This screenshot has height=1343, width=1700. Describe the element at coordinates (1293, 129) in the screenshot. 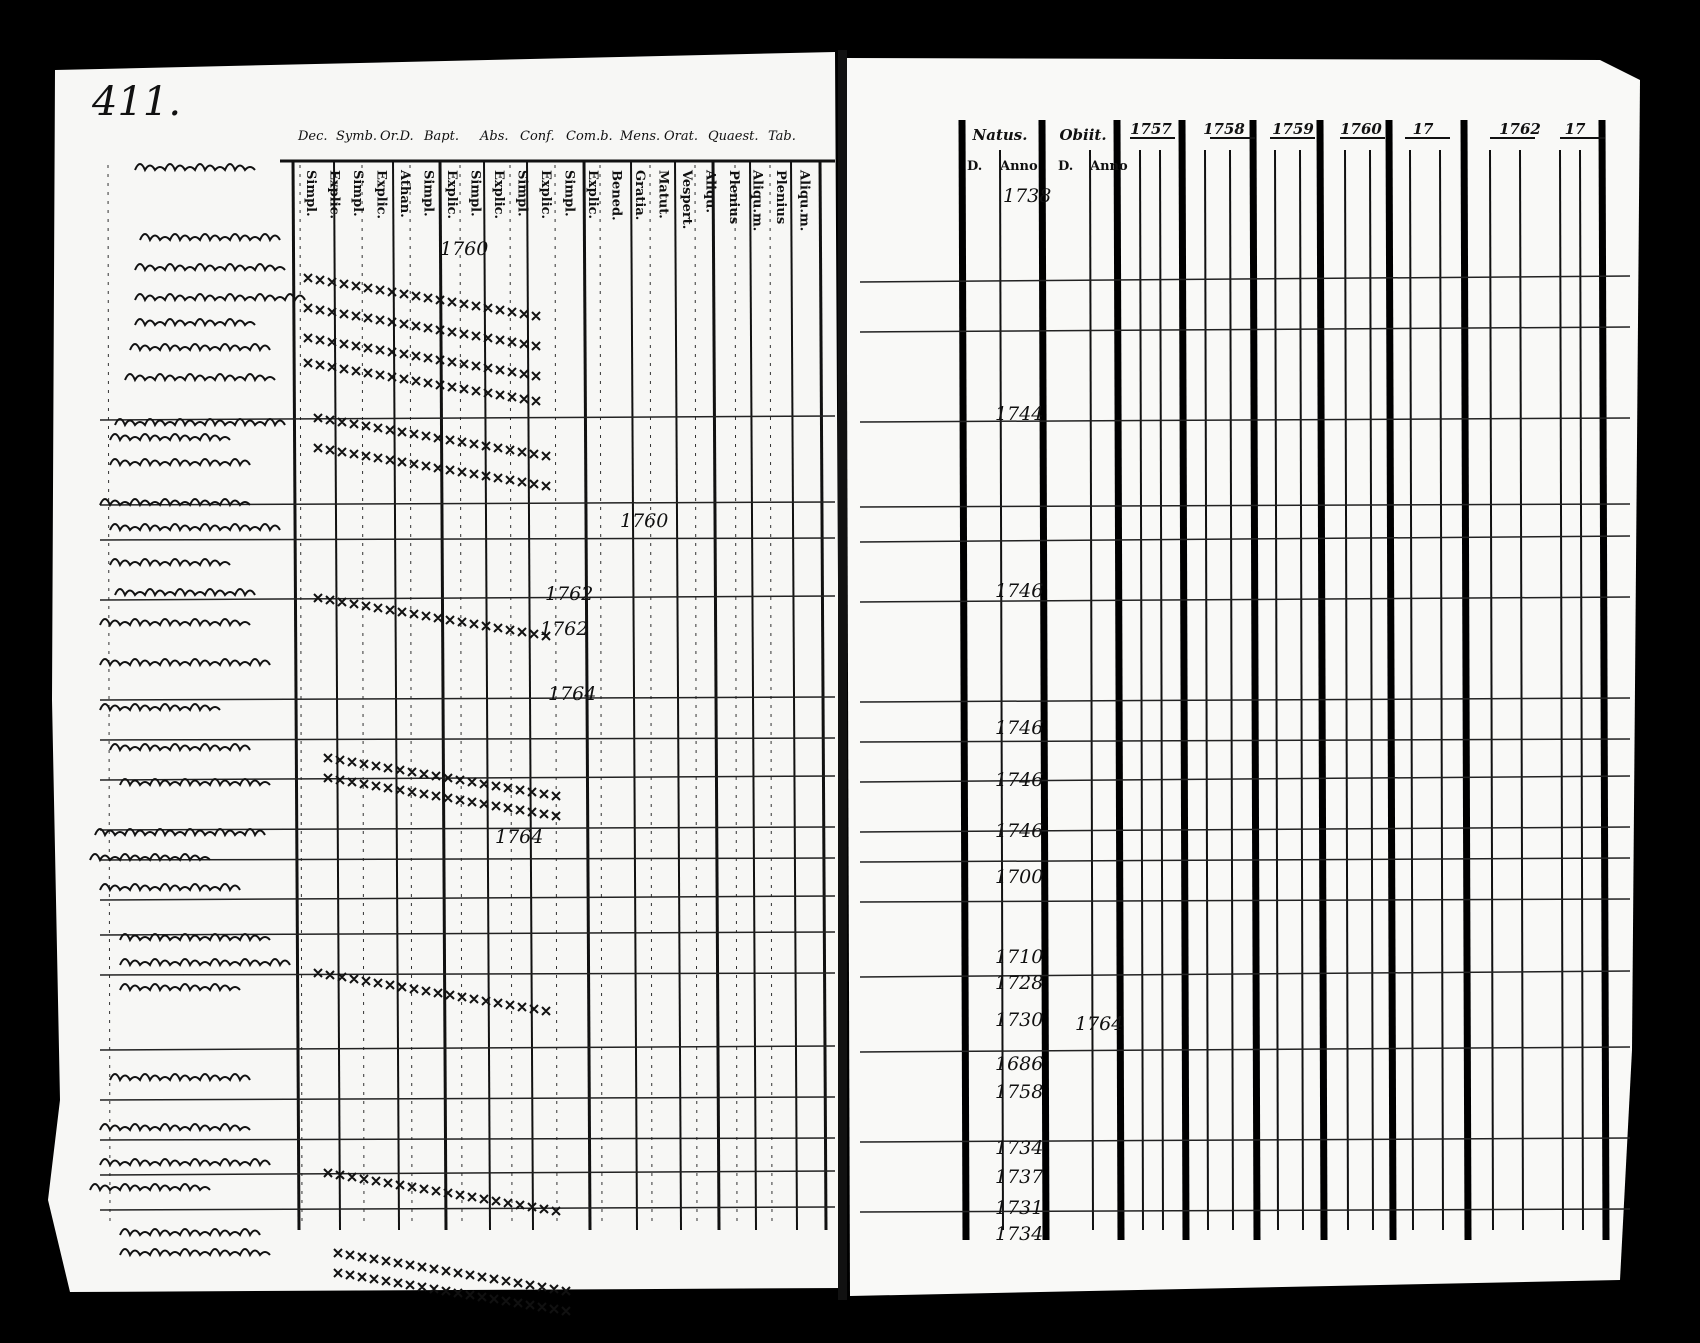

I see `year-column-header: 1759` at that location.